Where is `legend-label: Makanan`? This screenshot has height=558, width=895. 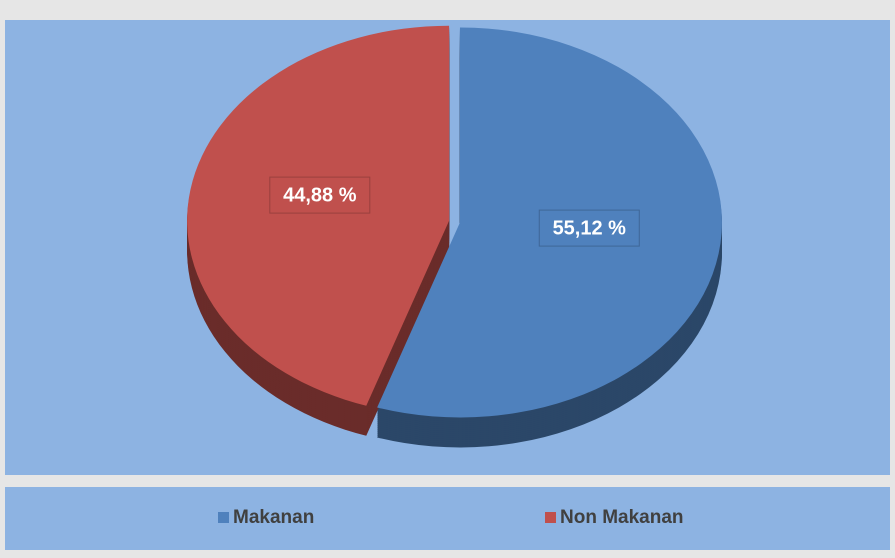 legend-label: Makanan is located at coordinates (273, 517).